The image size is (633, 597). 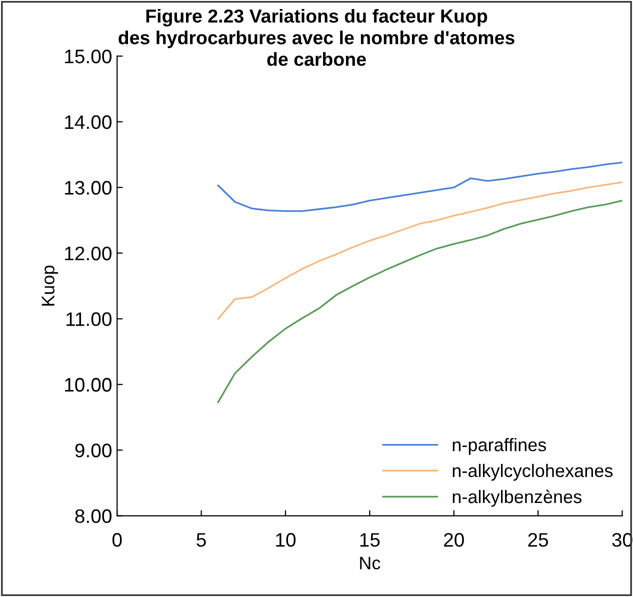 I want to click on y-tick-label: 9.00, so click(x=93, y=451).